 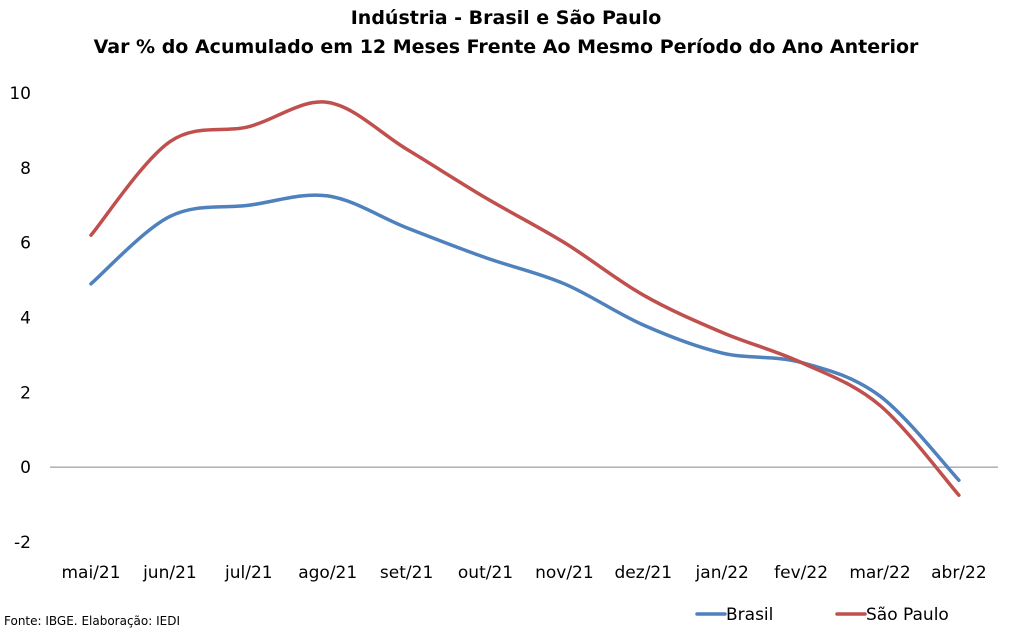 What do you see at coordinates (879, 573) in the screenshot?
I see `x-tick-label: mar/22` at bounding box center [879, 573].